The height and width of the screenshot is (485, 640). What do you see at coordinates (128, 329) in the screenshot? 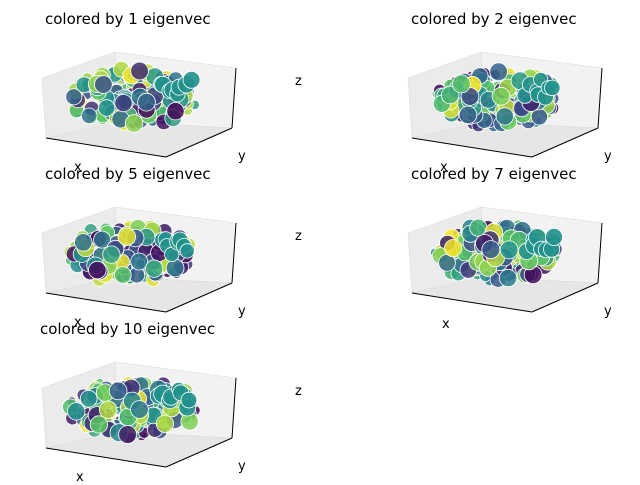
I see `subplot-title: colored by 10 eigenvec` at bounding box center [128, 329].